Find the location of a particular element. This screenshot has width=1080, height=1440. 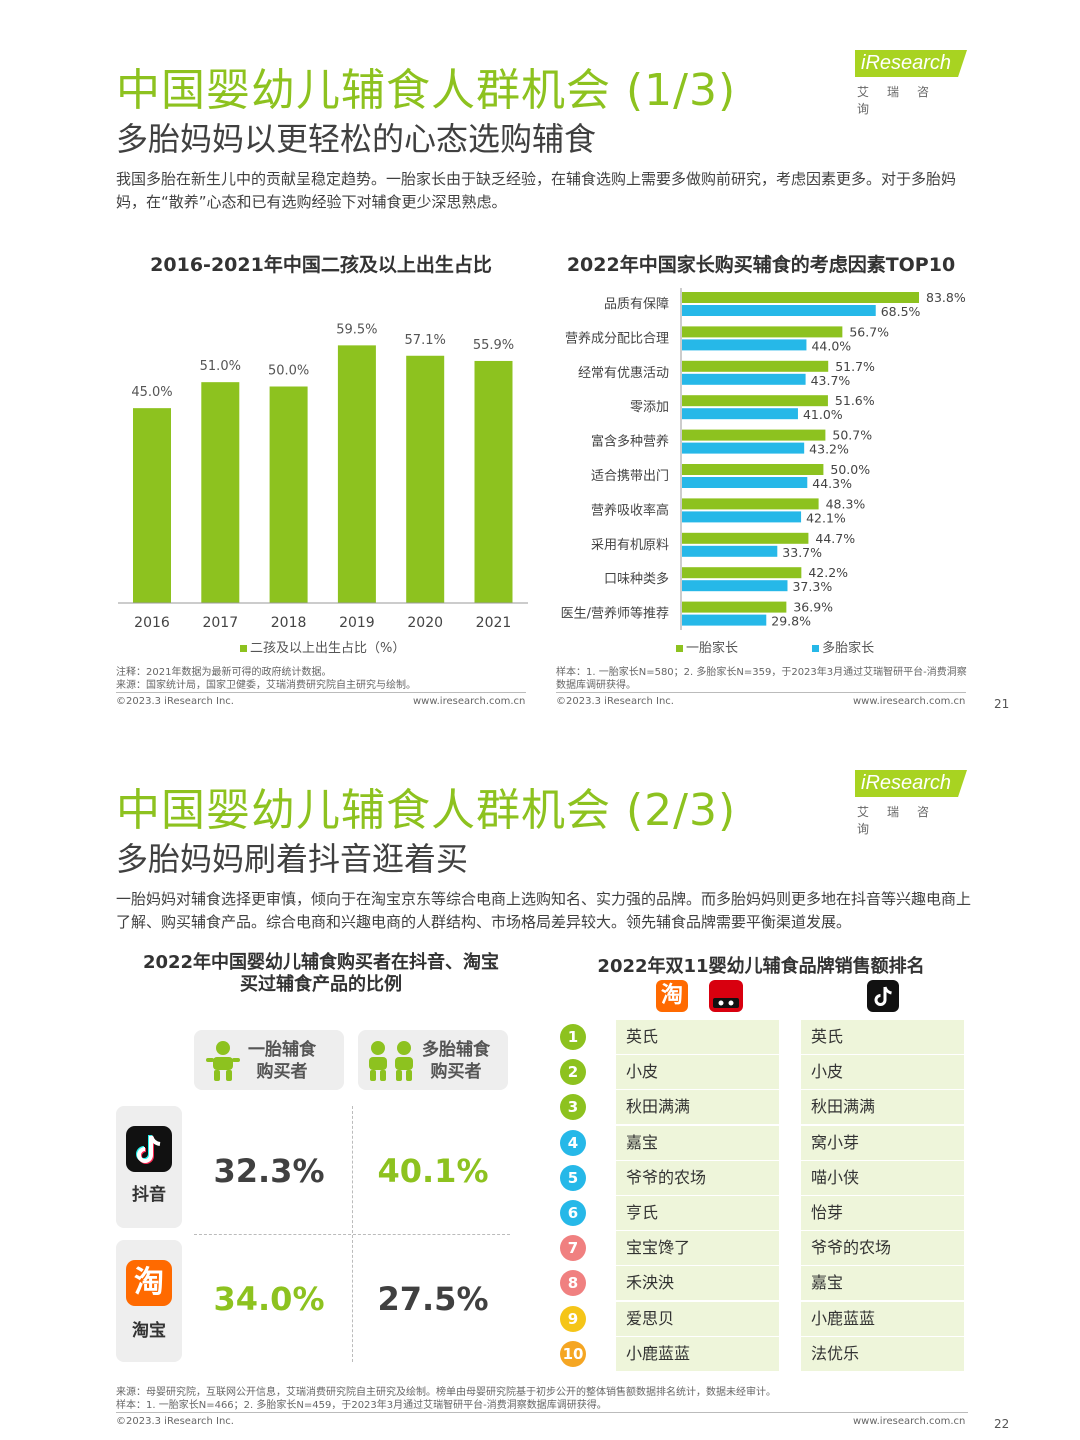

tmall-brand-cell: 禾泱泱 is located at coordinates (697, 1283).